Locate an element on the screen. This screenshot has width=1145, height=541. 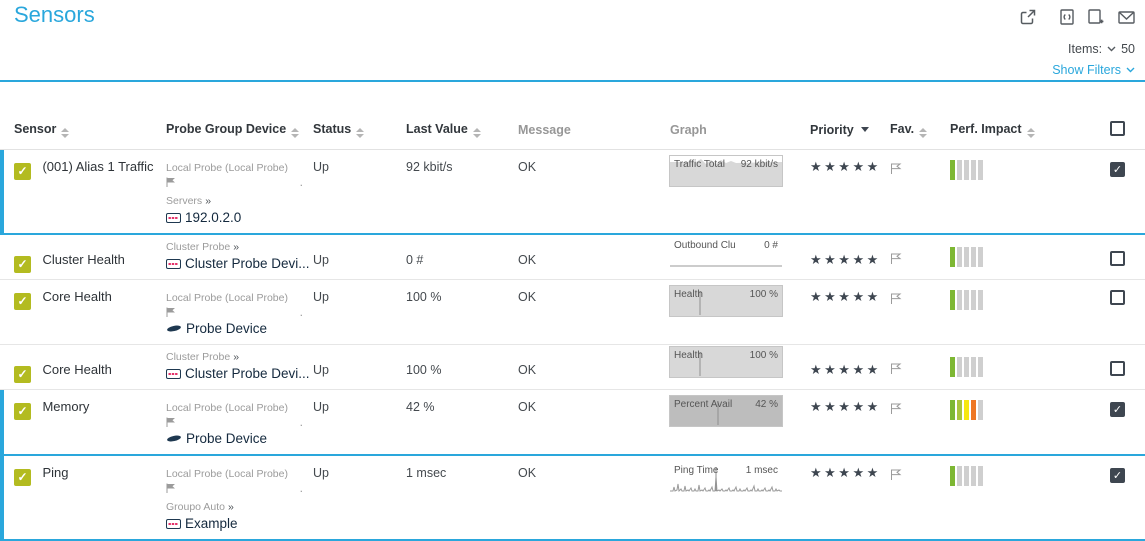
group-name: Groupo Auto is located at coordinates (195, 507).